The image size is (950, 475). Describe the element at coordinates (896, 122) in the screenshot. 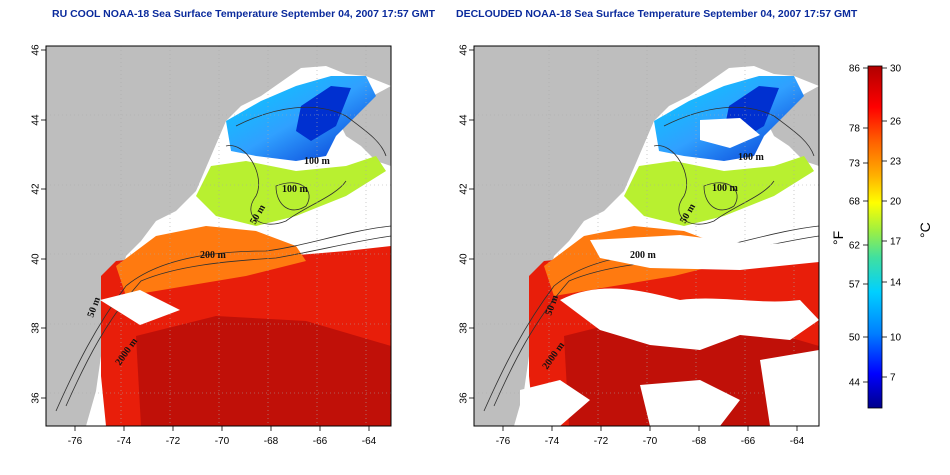

I see `celsius-tick-label: 26` at that location.